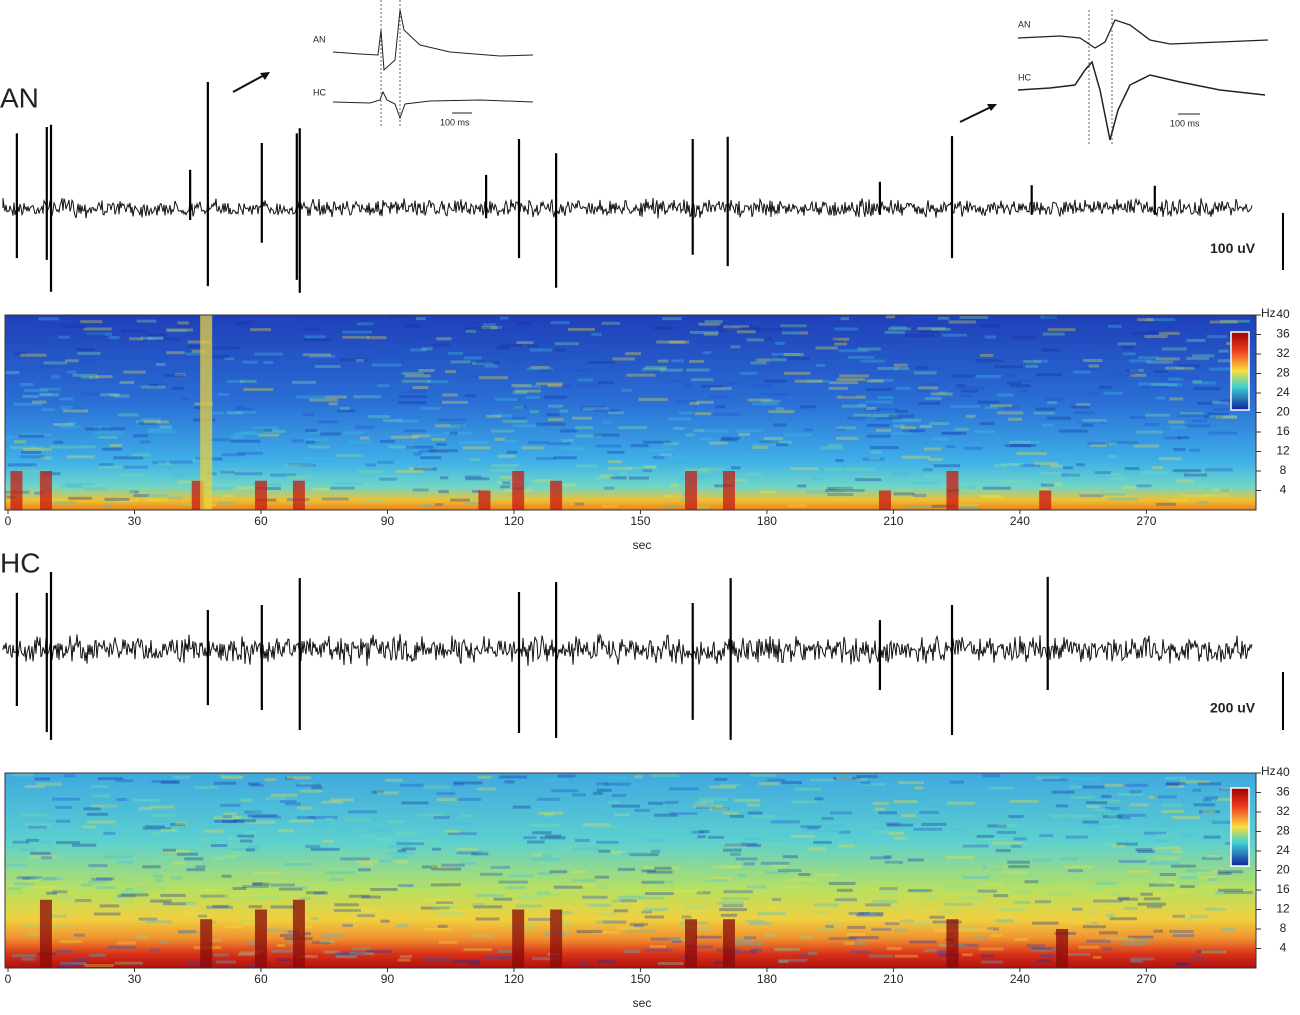 The height and width of the screenshot is (1015, 1300). Describe the element at coordinates (1283, 392) in the screenshot. I see `y-tick-label: 24` at that location.